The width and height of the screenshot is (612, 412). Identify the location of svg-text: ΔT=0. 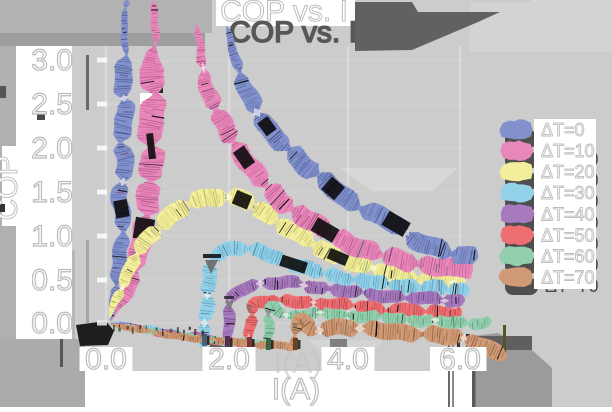
(563, 130).